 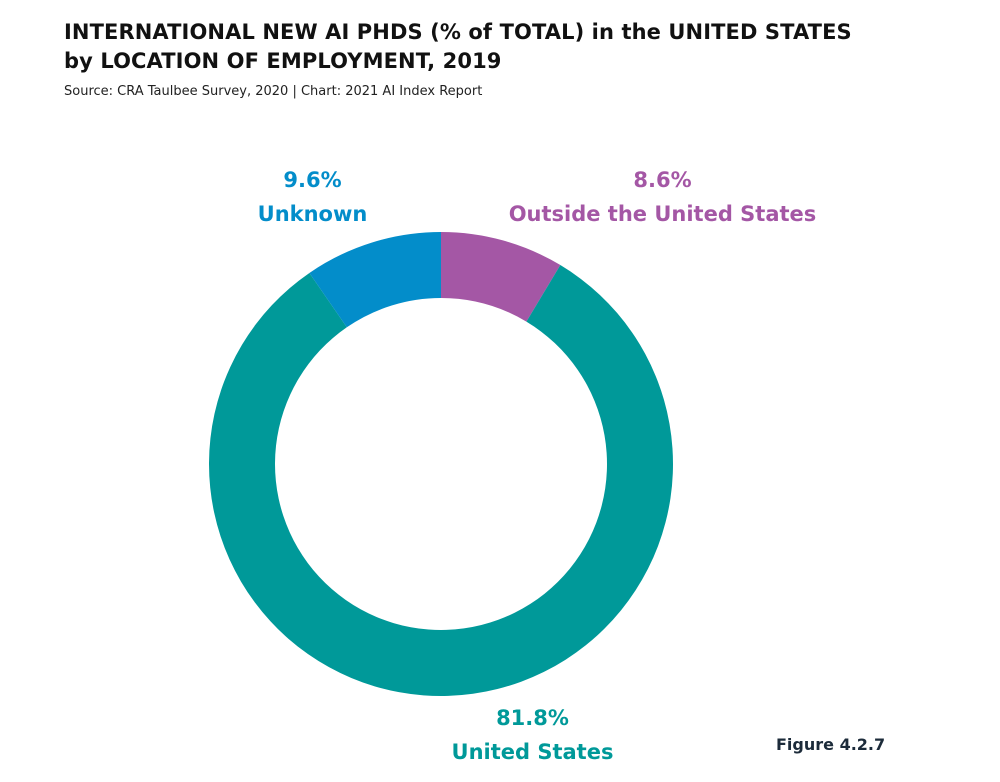 What do you see at coordinates (532, 752) in the screenshot?
I see `slice-label: United States` at bounding box center [532, 752].